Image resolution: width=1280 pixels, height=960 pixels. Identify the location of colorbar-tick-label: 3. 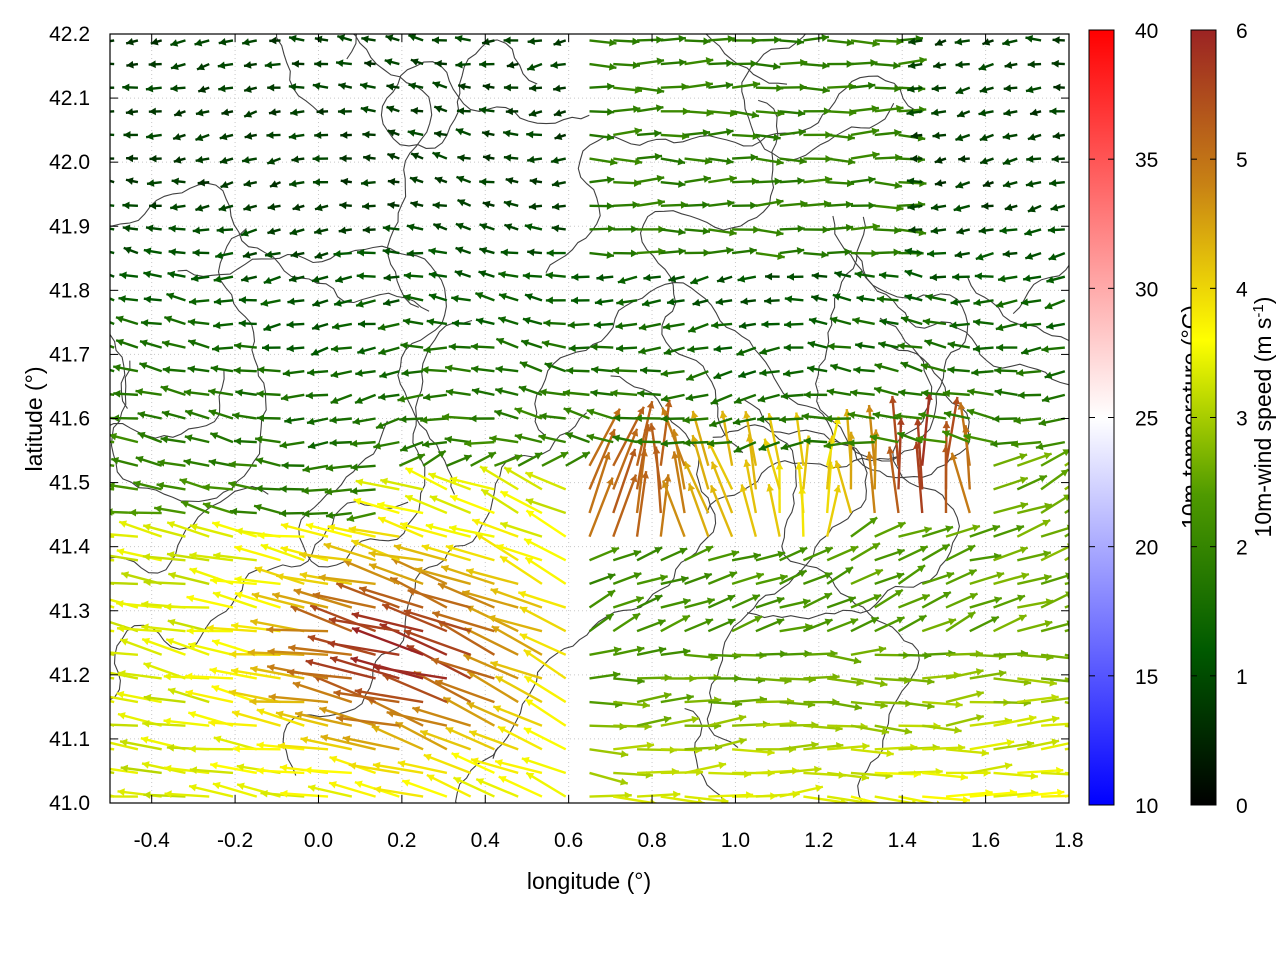
(1242, 419).